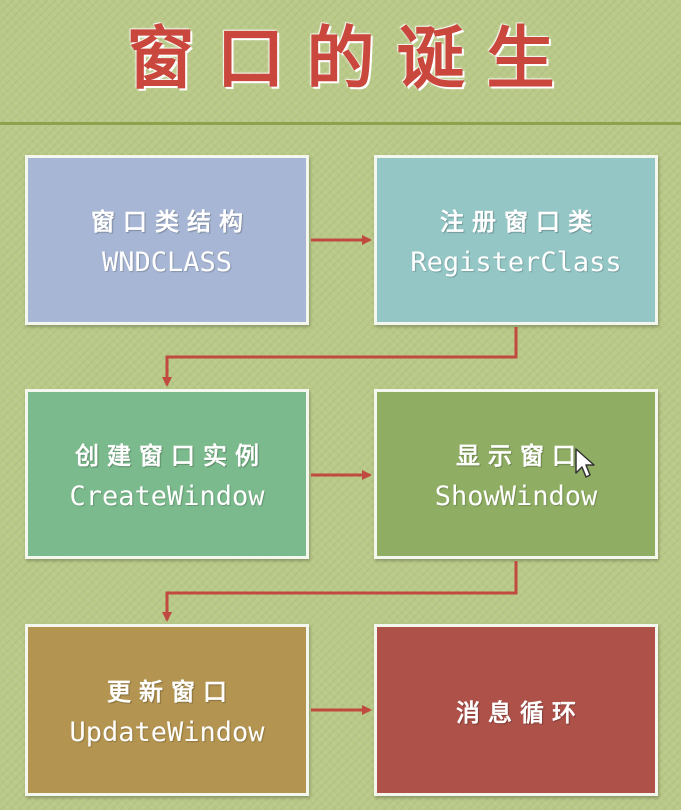  Describe the element at coordinates (167, 732) in the screenshot. I see `step-label-en: UpdateWindow` at that location.